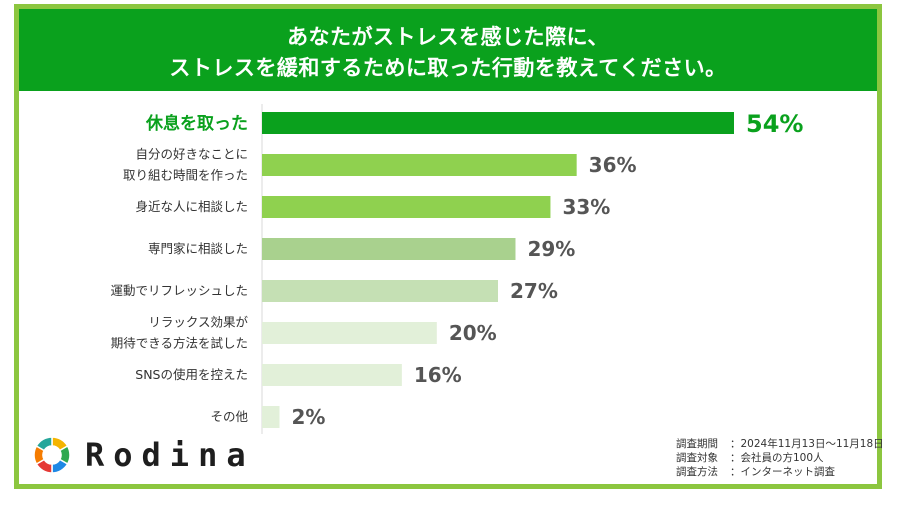 This screenshot has height=505, width=900. What do you see at coordinates (191, 206) in the screenshot?
I see `category-label-2: 身近な人に相談した` at bounding box center [191, 206].